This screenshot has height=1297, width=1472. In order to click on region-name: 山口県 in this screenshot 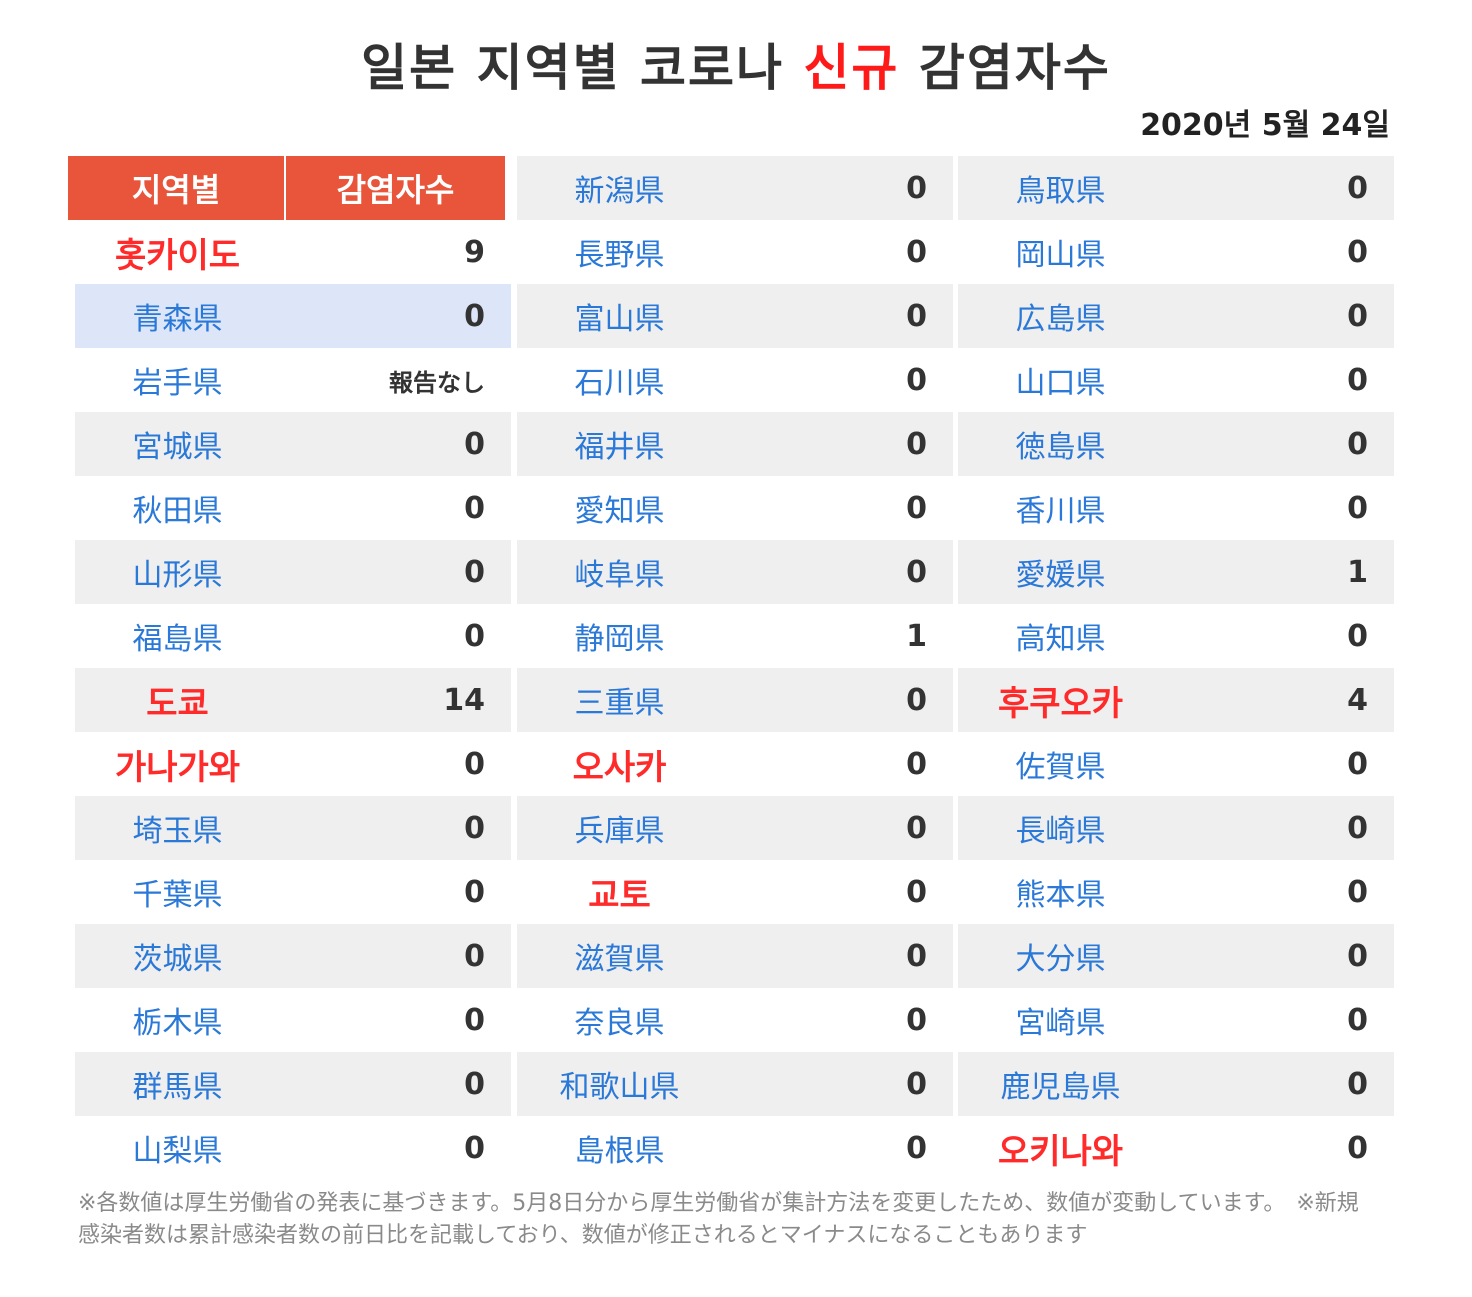, I will do `click(1060, 383)`.